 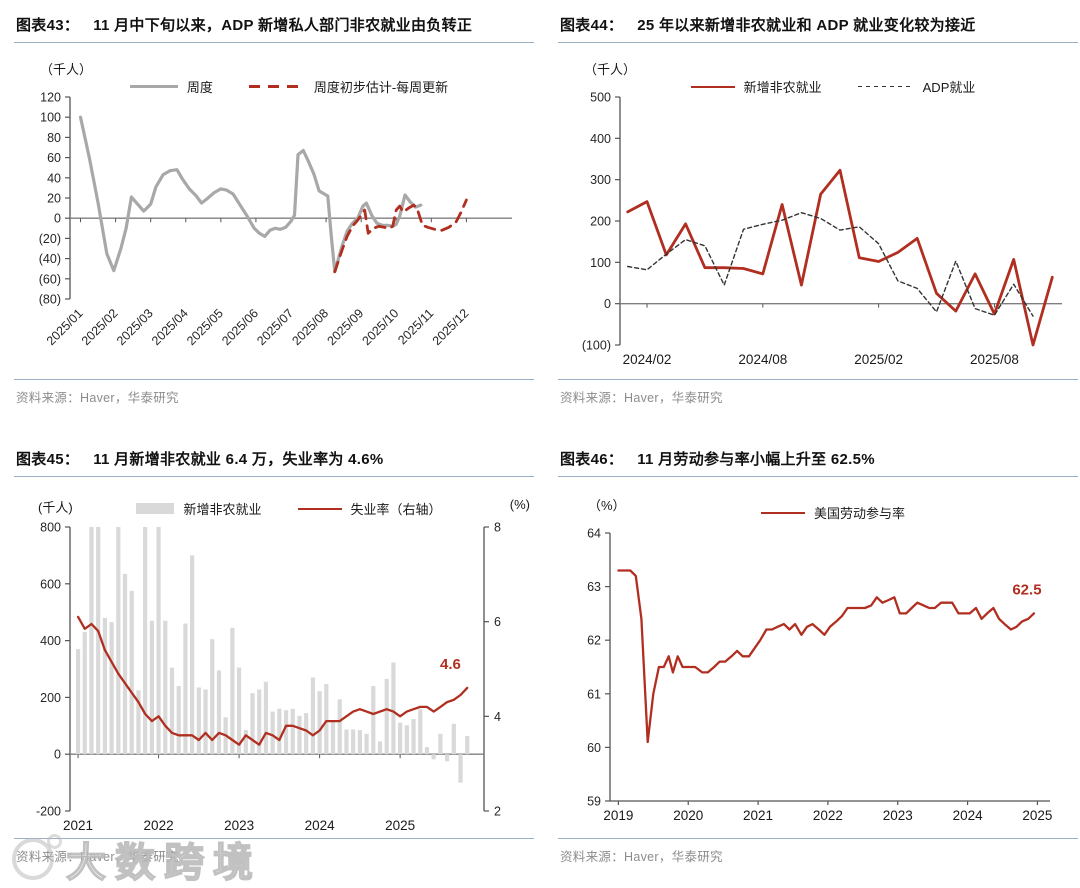 What do you see at coordinates (54, 199) in the screenshot?
I see `svg-text: 20` at bounding box center [54, 199].